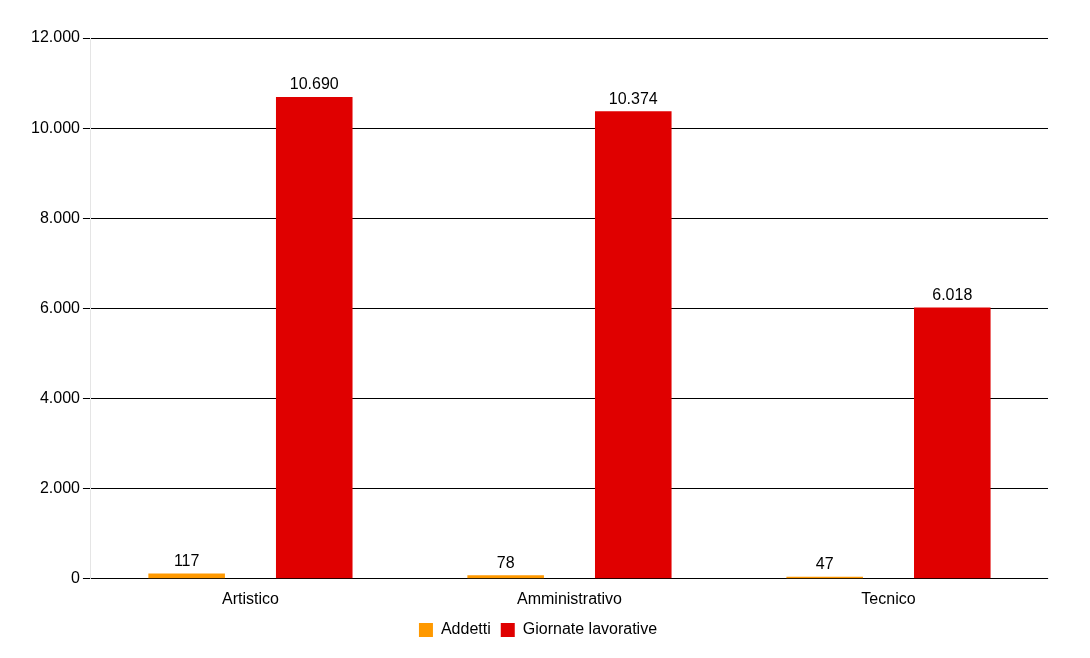 The width and height of the screenshot is (1090, 658). What do you see at coordinates (60, 307) in the screenshot?
I see `y-tick-label: 6.000` at bounding box center [60, 307].